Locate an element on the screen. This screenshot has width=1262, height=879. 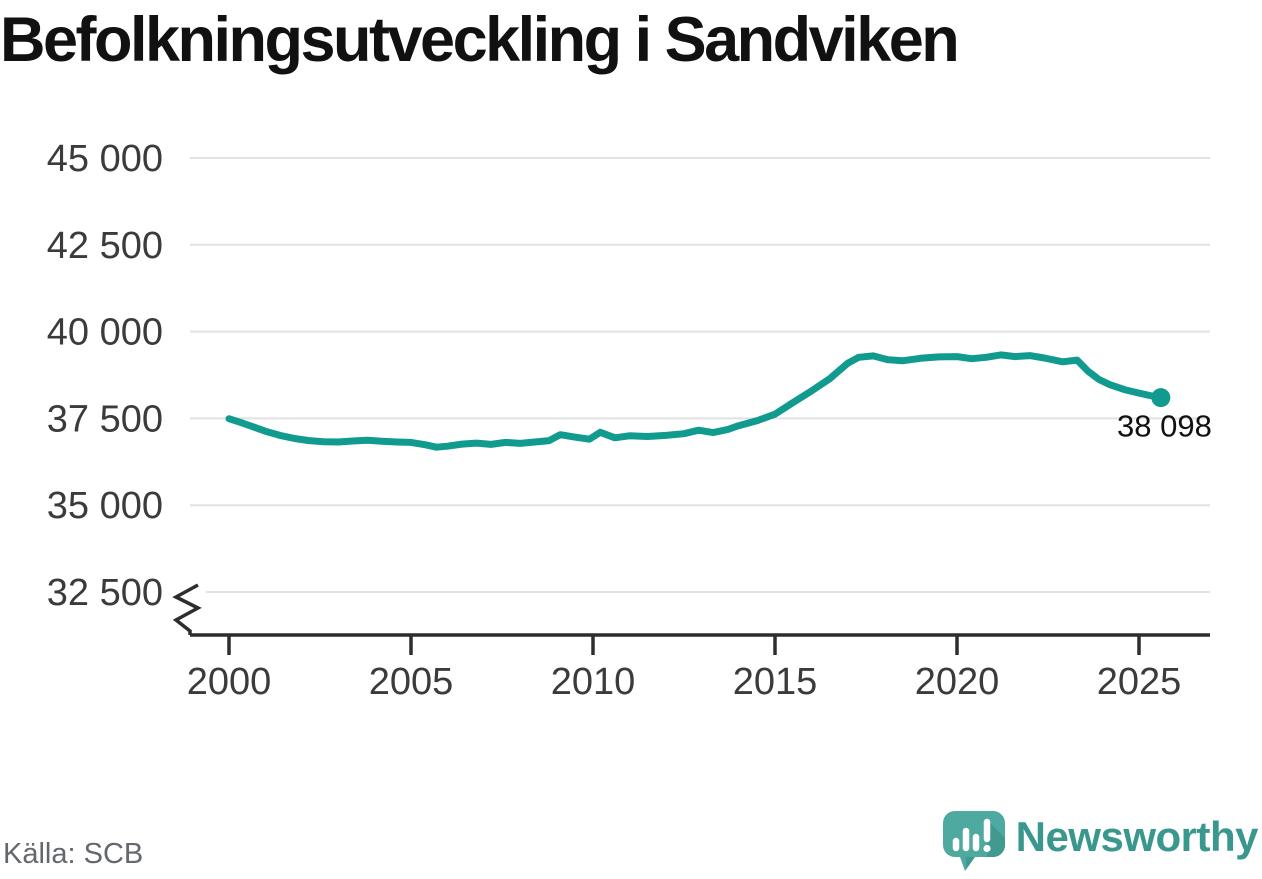
x-axis-tick-label: 2020 is located at coordinates (957, 682).